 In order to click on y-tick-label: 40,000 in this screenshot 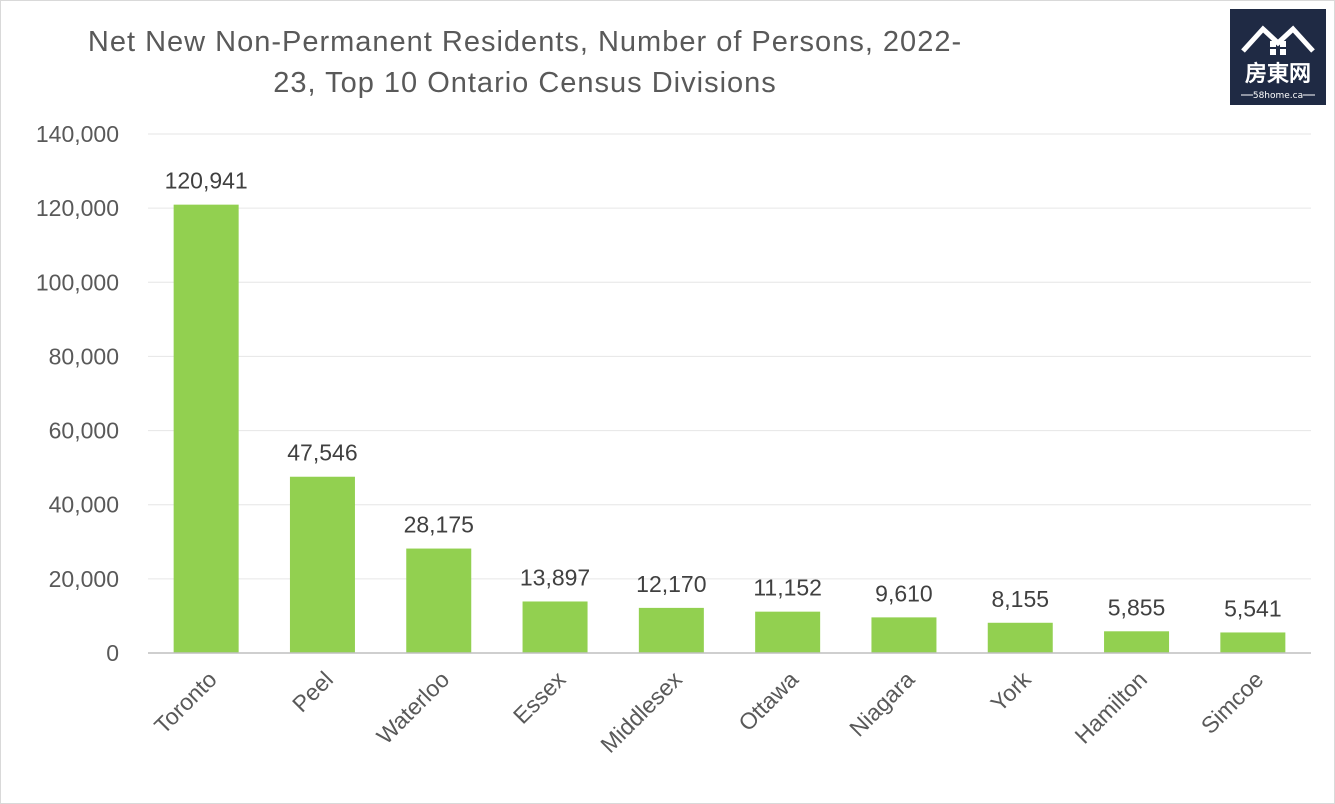, I will do `click(84, 505)`.